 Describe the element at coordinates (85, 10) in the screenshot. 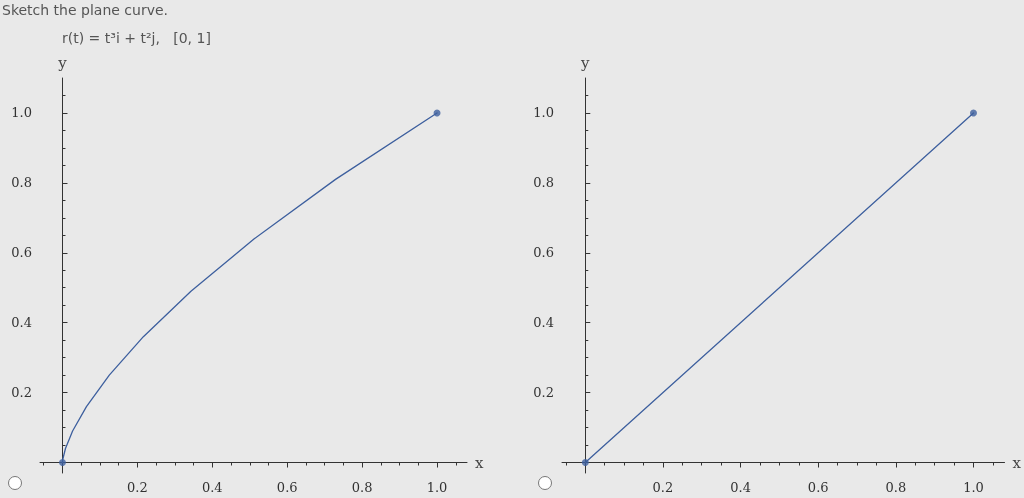

I see `chart-title: Sketch the plane curve.` at that location.